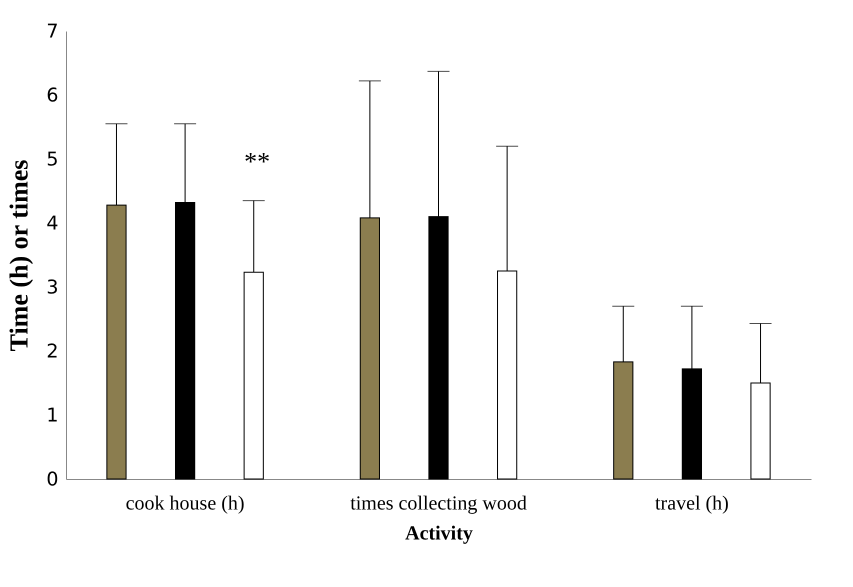 Image resolution: width=853 pixels, height=587 pixels. What do you see at coordinates (52, 287) in the screenshot?
I see `y-tick-label: 3` at bounding box center [52, 287].